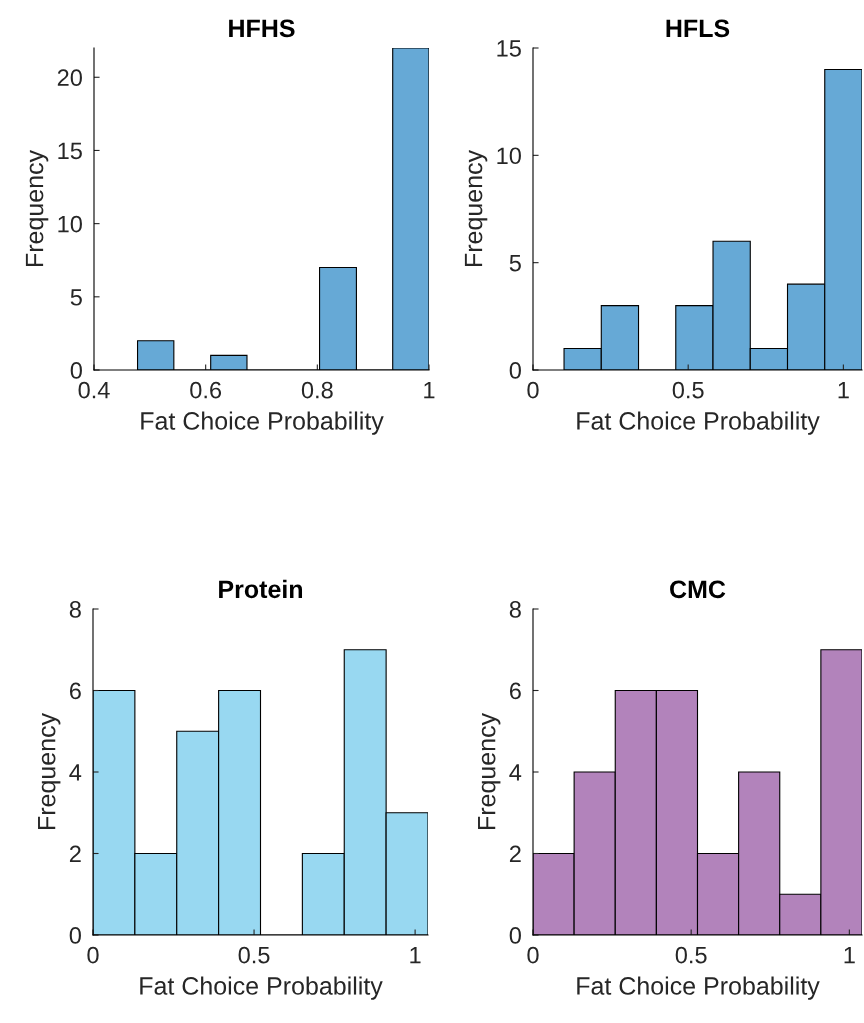 This screenshot has height=1023, width=864. What do you see at coordinates (261, 589) in the screenshot?
I see `chart-title: Protein` at bounding box center [261, 589].